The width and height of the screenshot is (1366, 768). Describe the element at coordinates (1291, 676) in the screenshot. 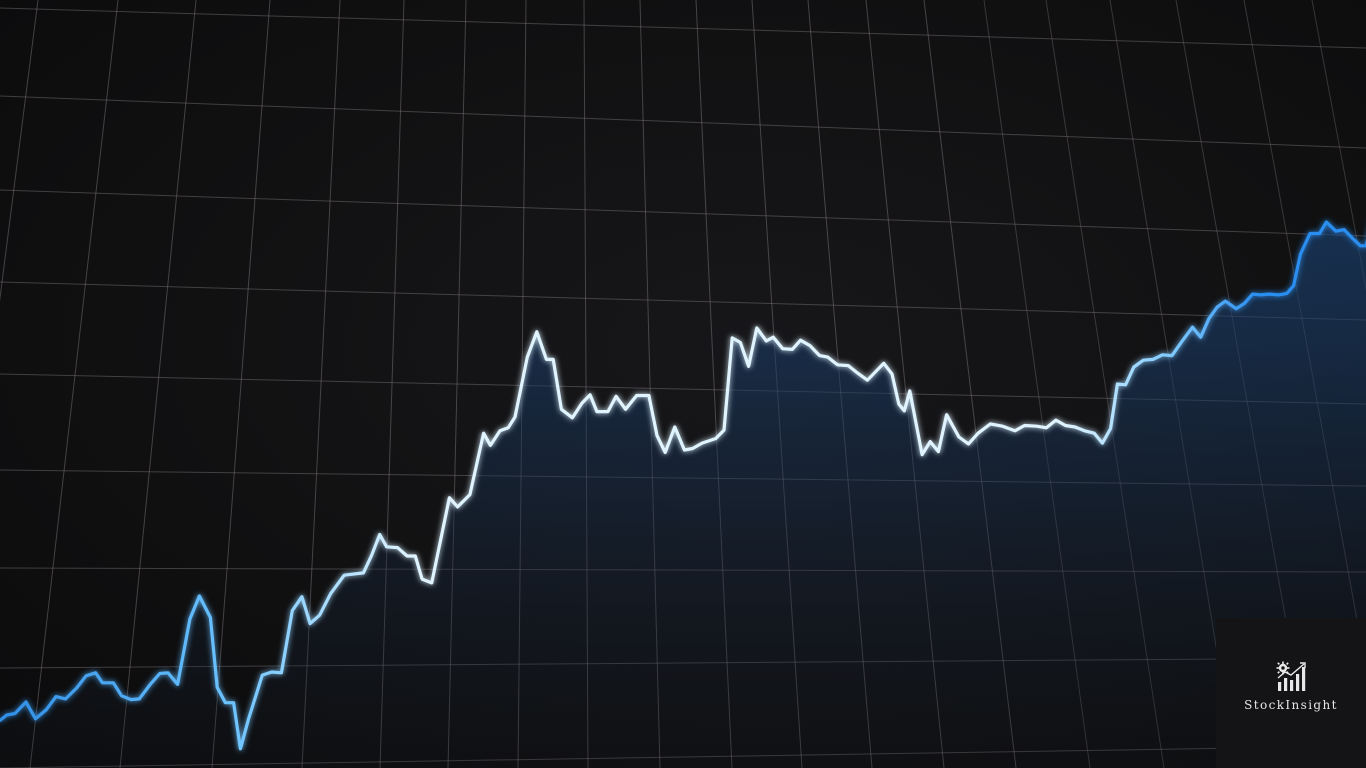

I see `gear-and-bar-chart-icon` at that location.